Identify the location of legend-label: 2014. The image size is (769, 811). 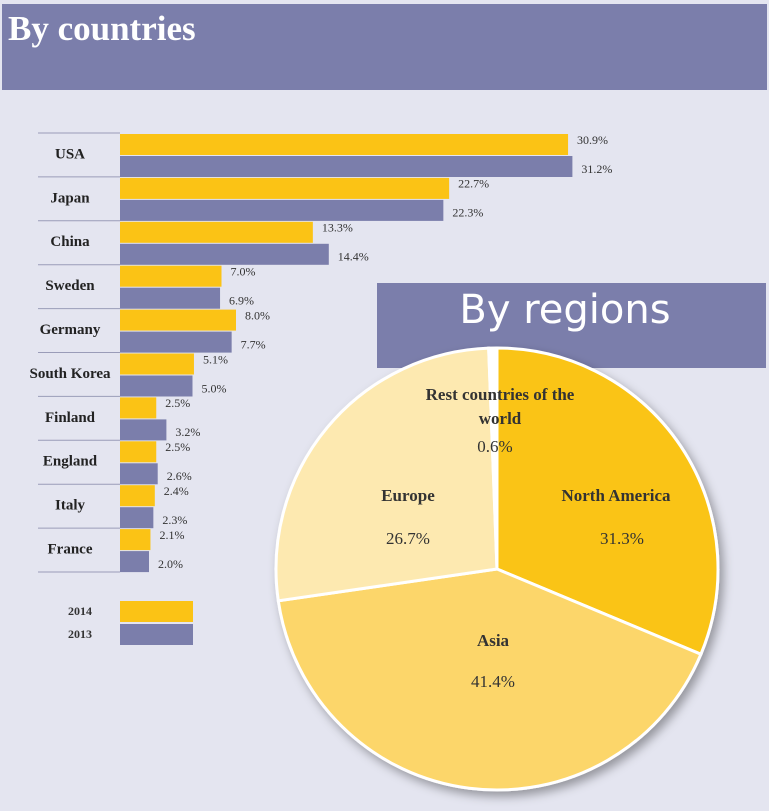
(80, 611).